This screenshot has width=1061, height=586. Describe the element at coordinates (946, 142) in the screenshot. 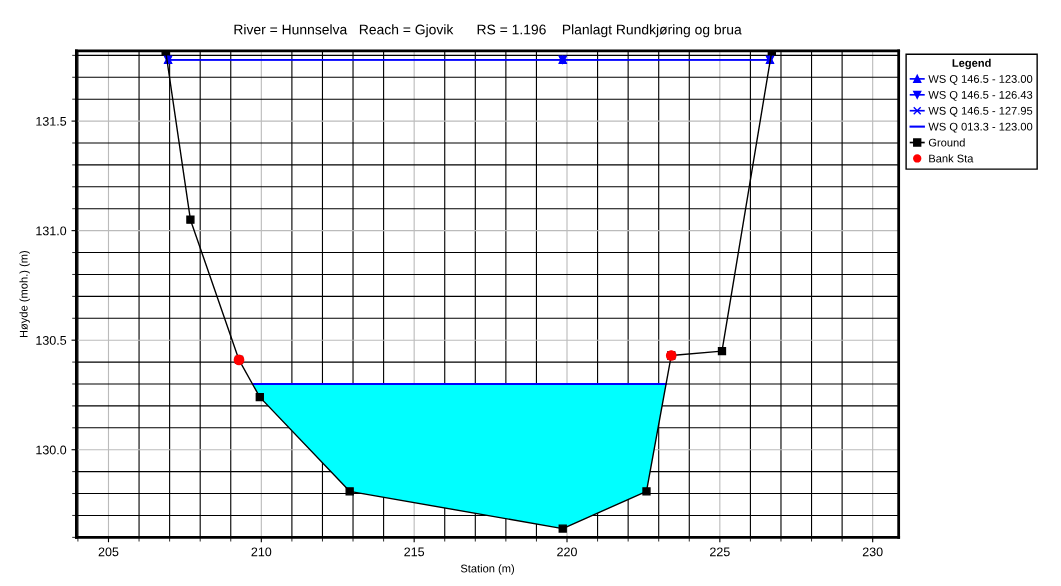

I see `legend-label: Ground` at that location.